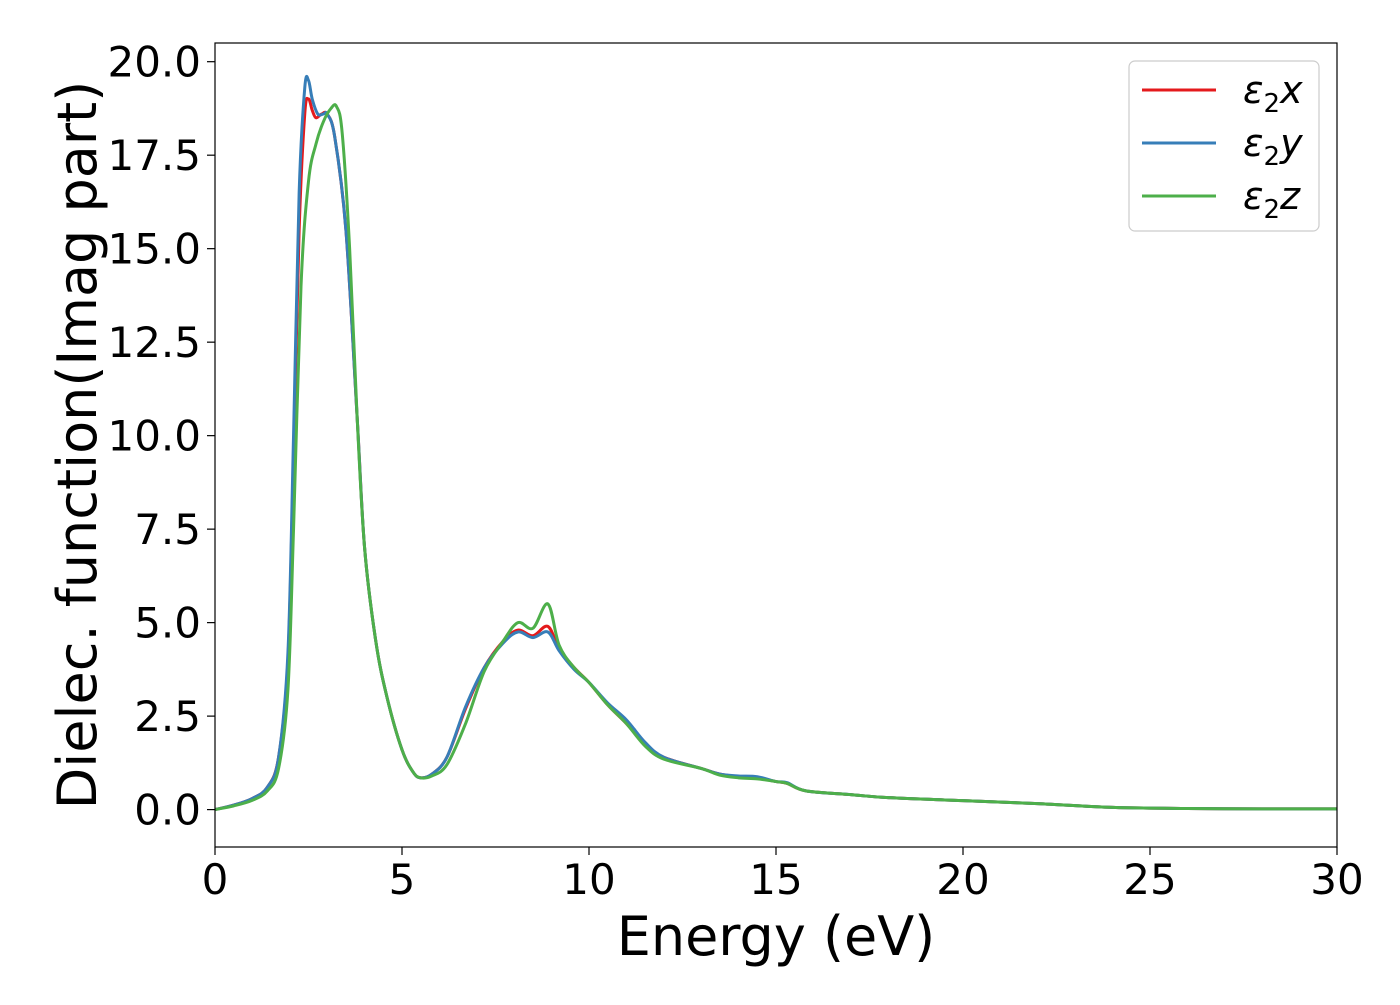 This screenshot has width=1400, height=1005. What do you see at coordinates (1221, 199) in the screenshot?
I see `legend-item-z: ε2z` at bounding box center [1221, 199].